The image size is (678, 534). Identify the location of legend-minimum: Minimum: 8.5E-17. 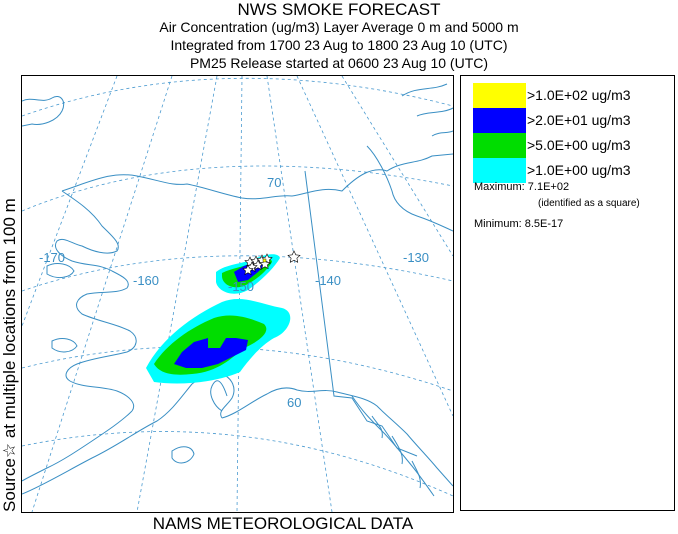
(519, 224).